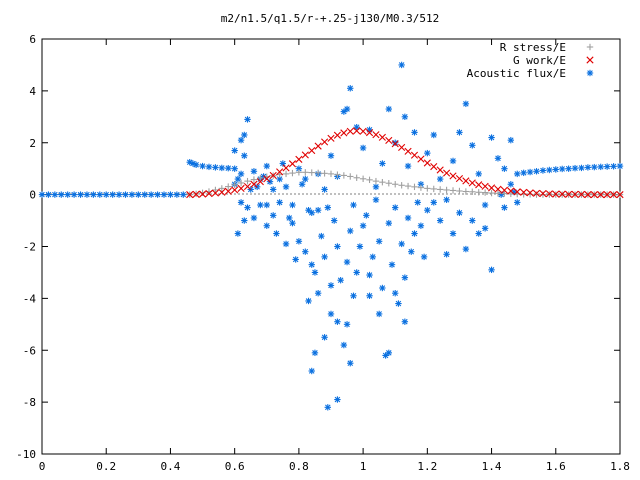 This screenshot has width=640, height=480. Describe the element at coordinates (299, 466) in the screenshot. I see `x-tick-label: 0.8` at that location.